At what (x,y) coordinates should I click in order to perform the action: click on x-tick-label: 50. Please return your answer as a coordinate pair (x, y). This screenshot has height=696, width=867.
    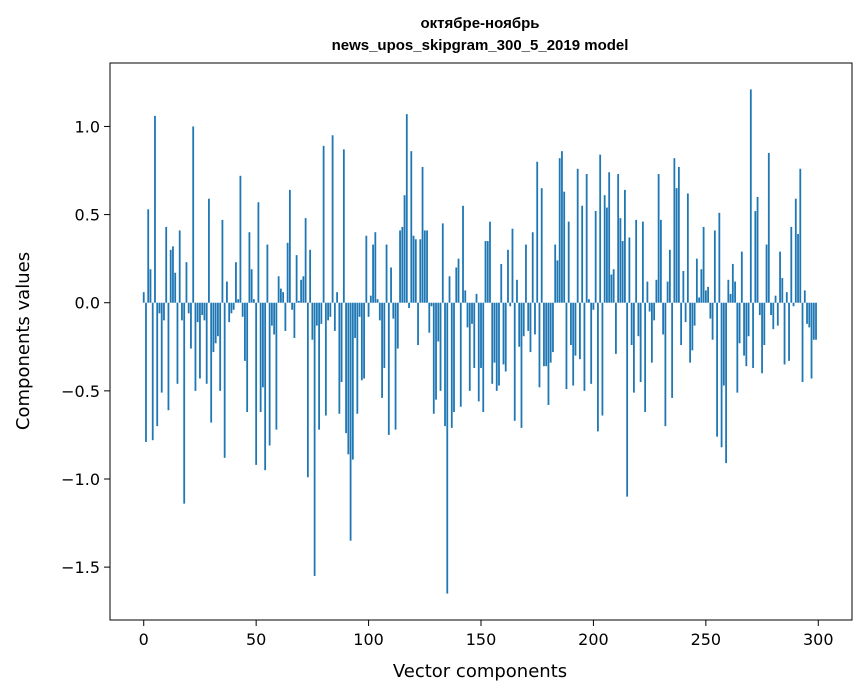
    Looking at the image, I should click on (256, 639).